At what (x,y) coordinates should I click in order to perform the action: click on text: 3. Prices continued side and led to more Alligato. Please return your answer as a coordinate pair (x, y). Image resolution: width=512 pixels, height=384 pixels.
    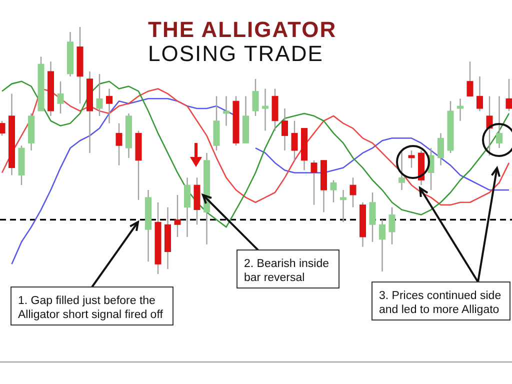
    Looking at the image, I should click on (440, 303).